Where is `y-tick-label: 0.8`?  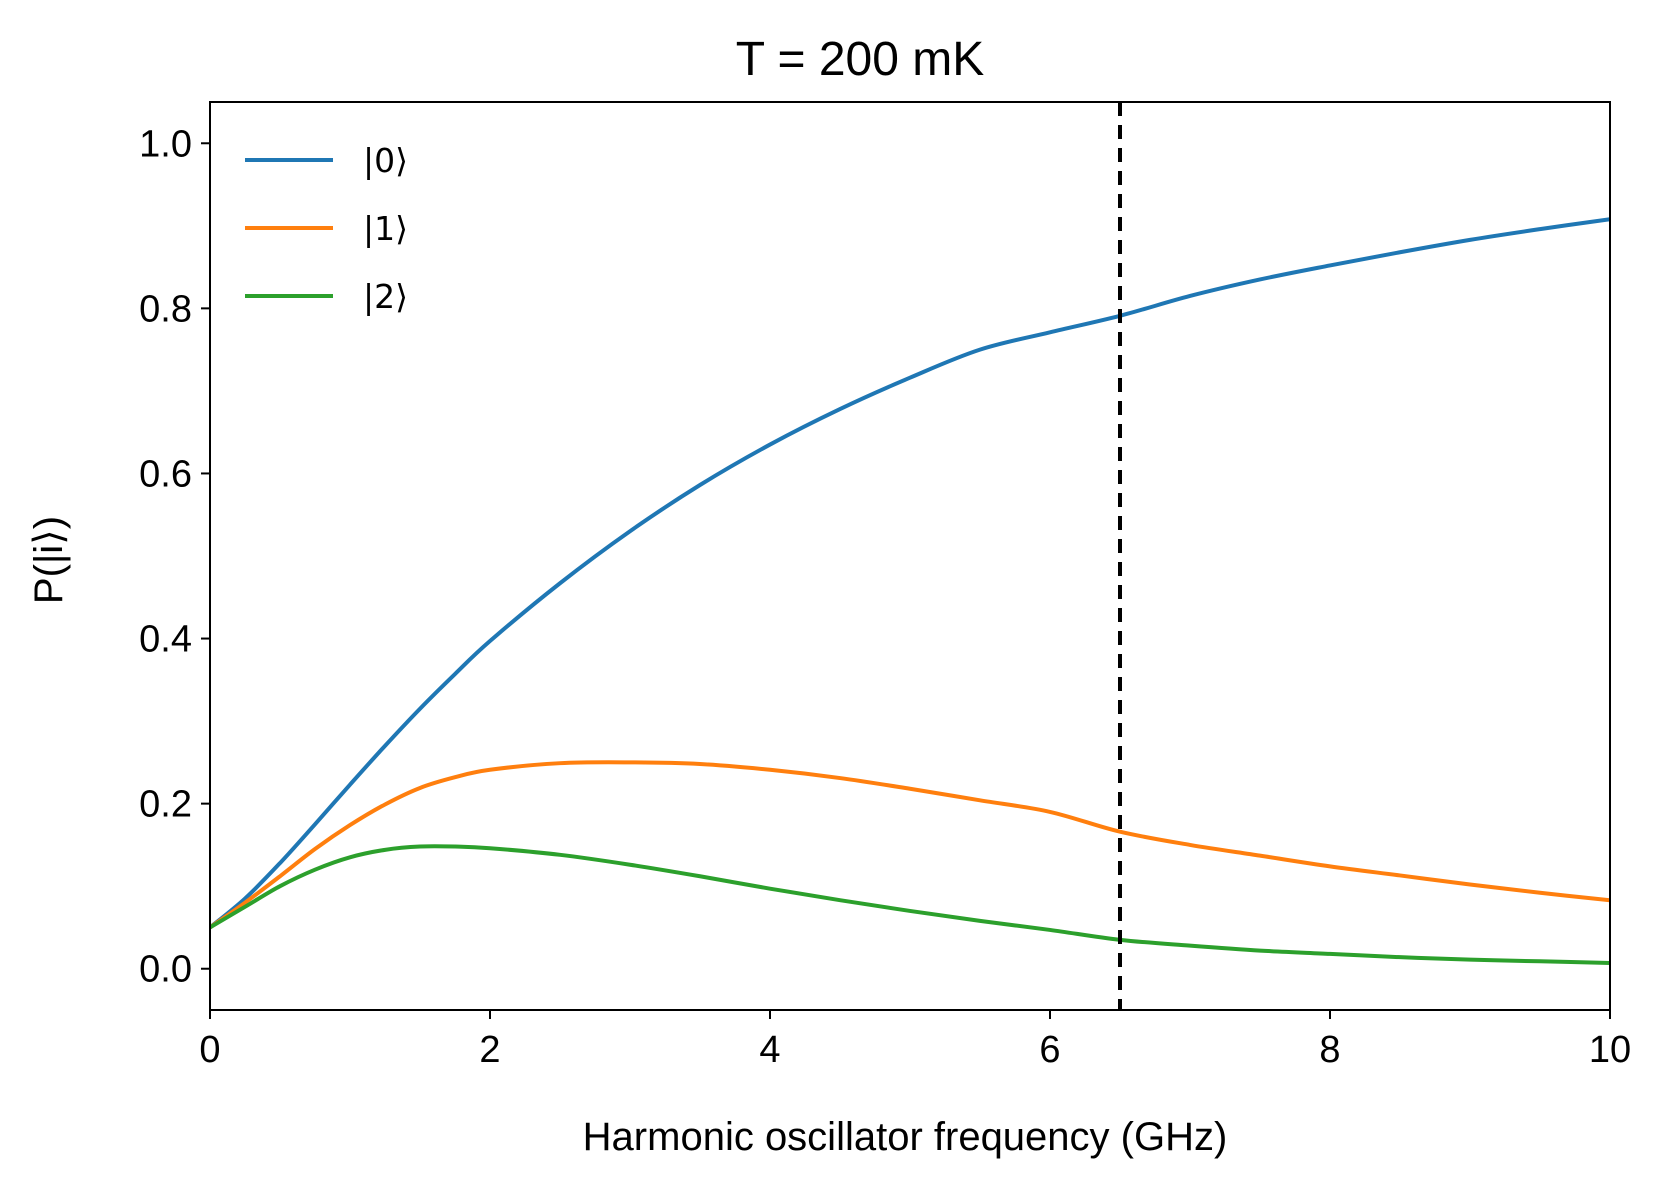
y-tick-label: 0.8 is located at coordinates (165, 309).